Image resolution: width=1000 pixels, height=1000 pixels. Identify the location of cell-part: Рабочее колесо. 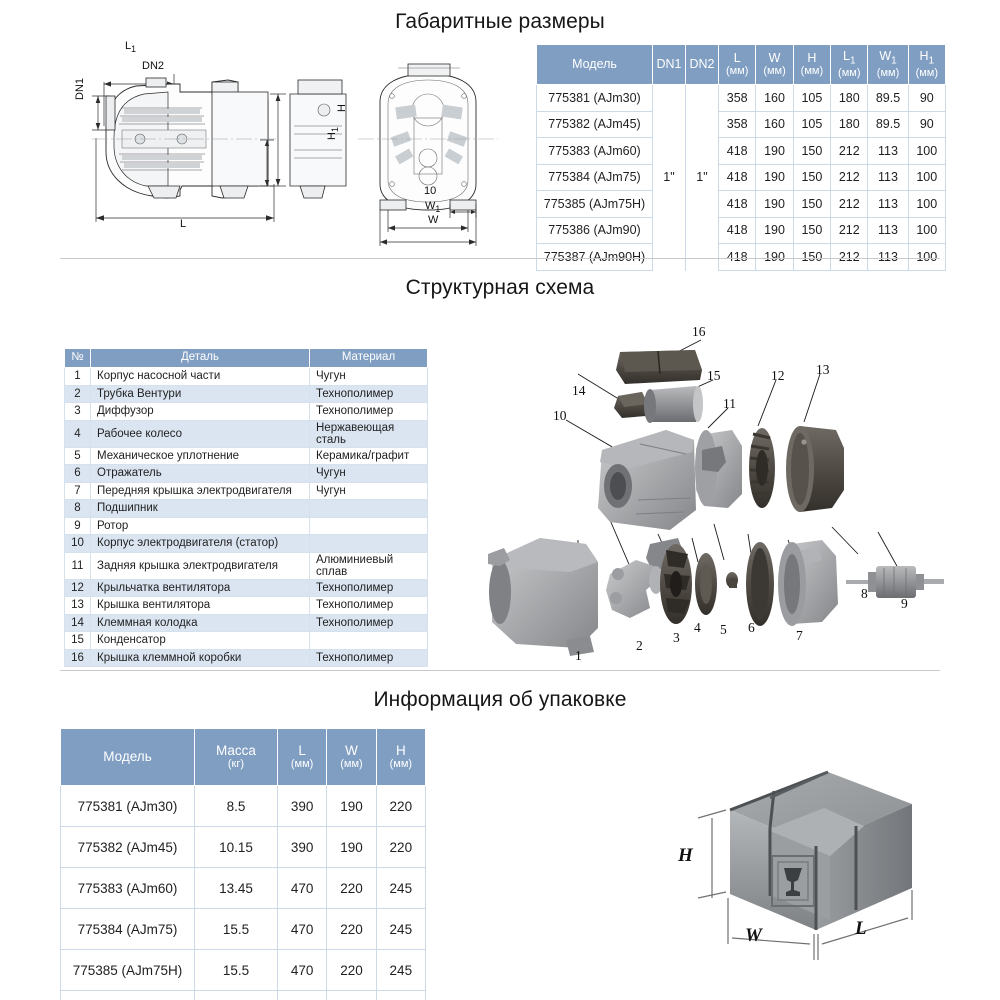
(200, 433).